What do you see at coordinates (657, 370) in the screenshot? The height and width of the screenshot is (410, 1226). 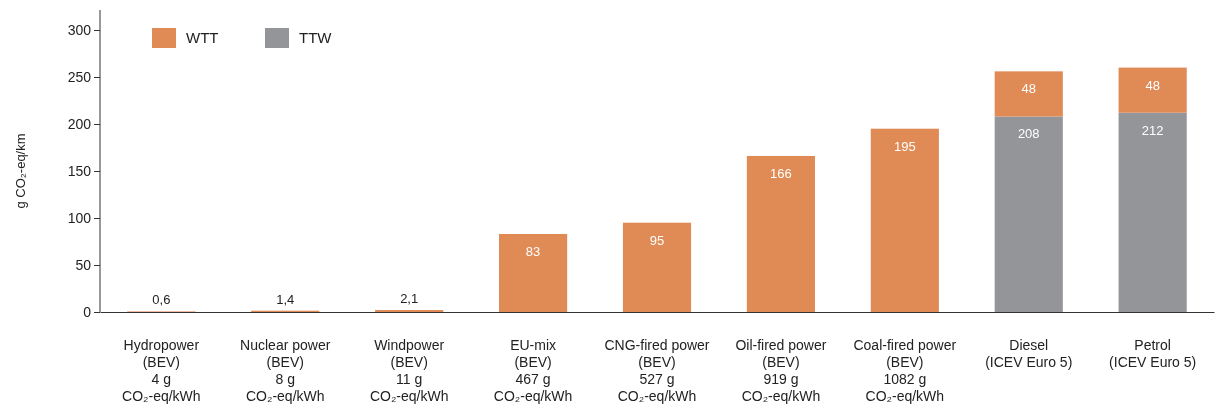 I see `x-tick-label: CNG-fired power (BEV) 527 g CO₂-eq/kWh` at bounding box center [657, 370].